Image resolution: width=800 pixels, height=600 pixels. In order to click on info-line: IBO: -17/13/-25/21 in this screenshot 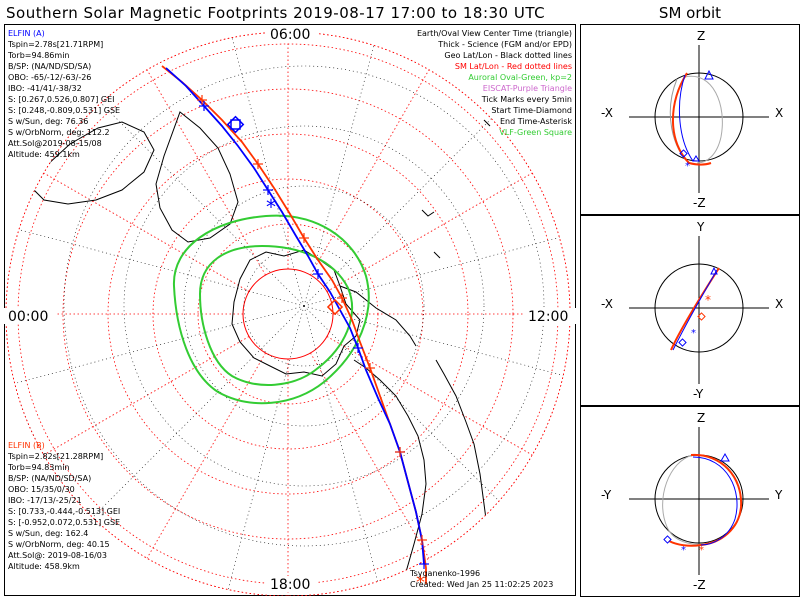, I will do `click(45, 500)`.